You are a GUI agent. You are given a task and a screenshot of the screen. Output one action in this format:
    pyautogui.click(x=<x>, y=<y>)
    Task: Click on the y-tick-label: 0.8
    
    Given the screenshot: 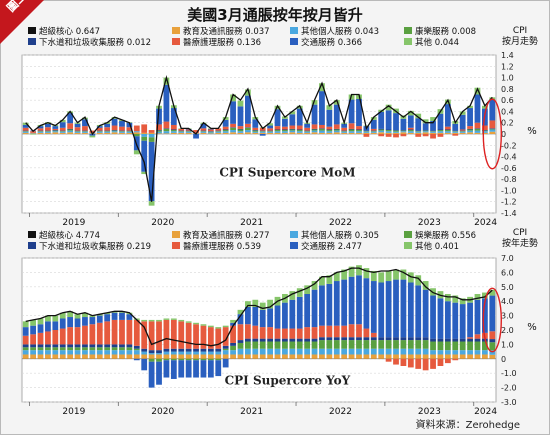 What is the action you would take?
    pyautogui.click(x=507, y=89)
    